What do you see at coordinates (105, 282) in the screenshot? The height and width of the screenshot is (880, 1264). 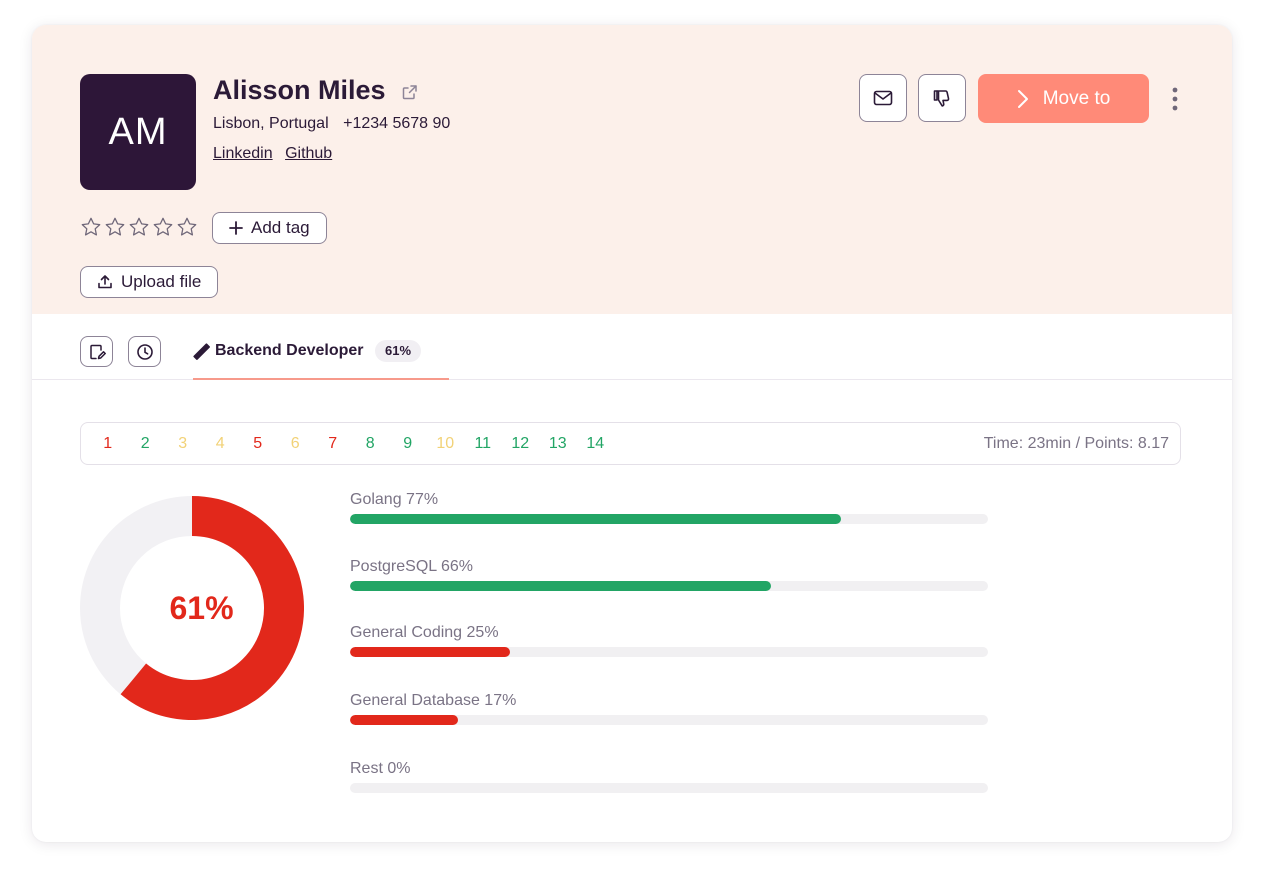 I see `upload-icon` at bounding box center [105, 282].